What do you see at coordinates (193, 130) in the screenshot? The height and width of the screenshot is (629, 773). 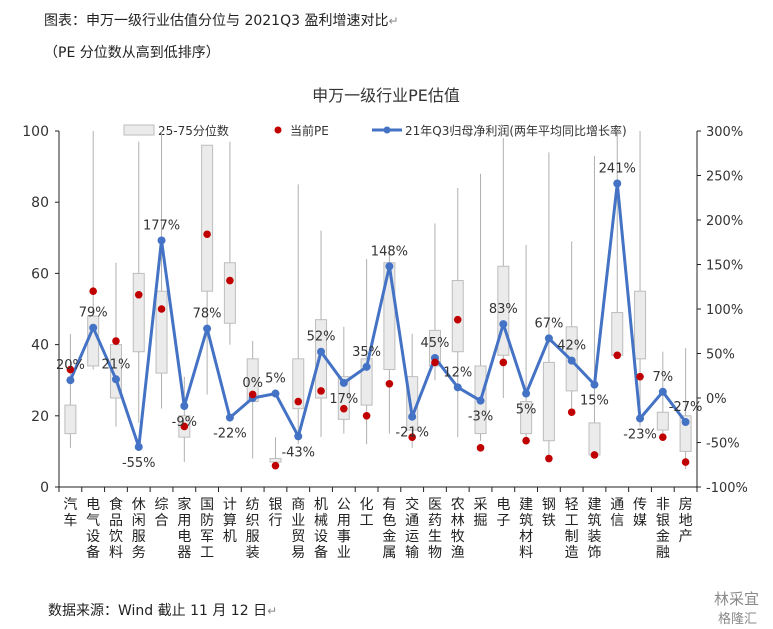 I see `legend-label-box: 25-75分位数` at bounding box center [193, 130].